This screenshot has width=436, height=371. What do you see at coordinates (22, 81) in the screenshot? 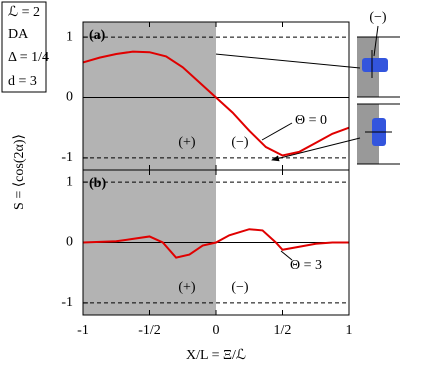
I see `legend-text: d = 3` at bounding box center [22, 81].